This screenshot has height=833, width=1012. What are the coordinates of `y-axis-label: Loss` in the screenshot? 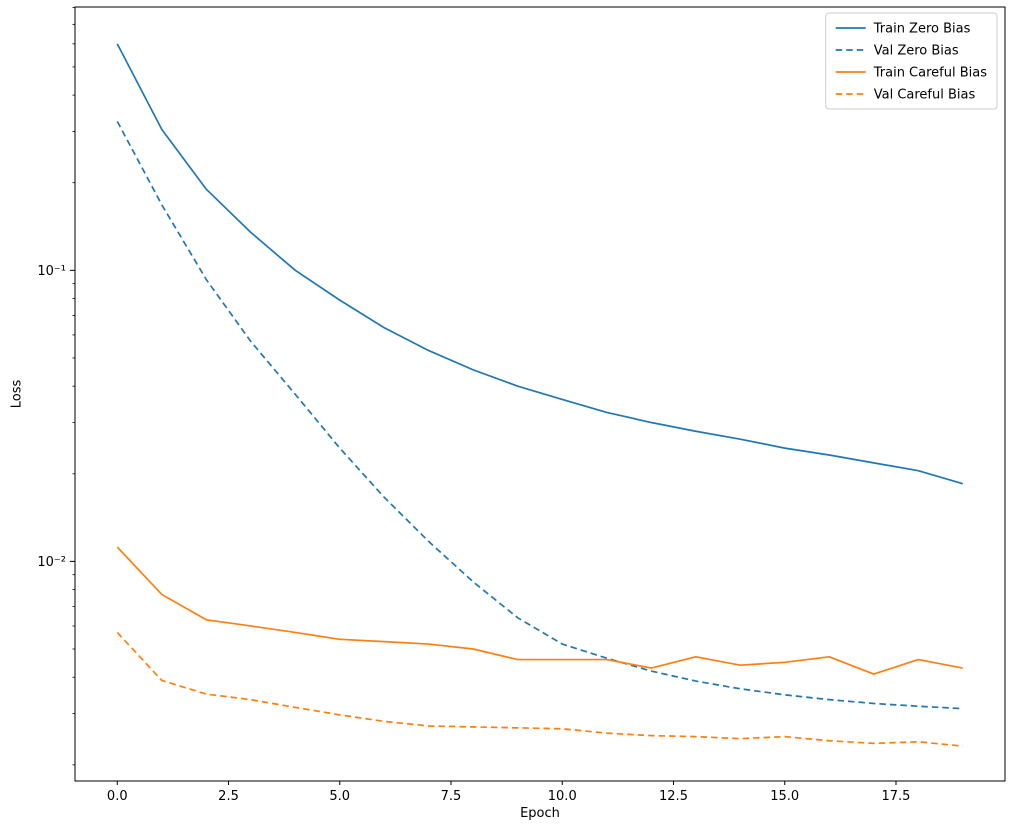 It's located at (17, 394).